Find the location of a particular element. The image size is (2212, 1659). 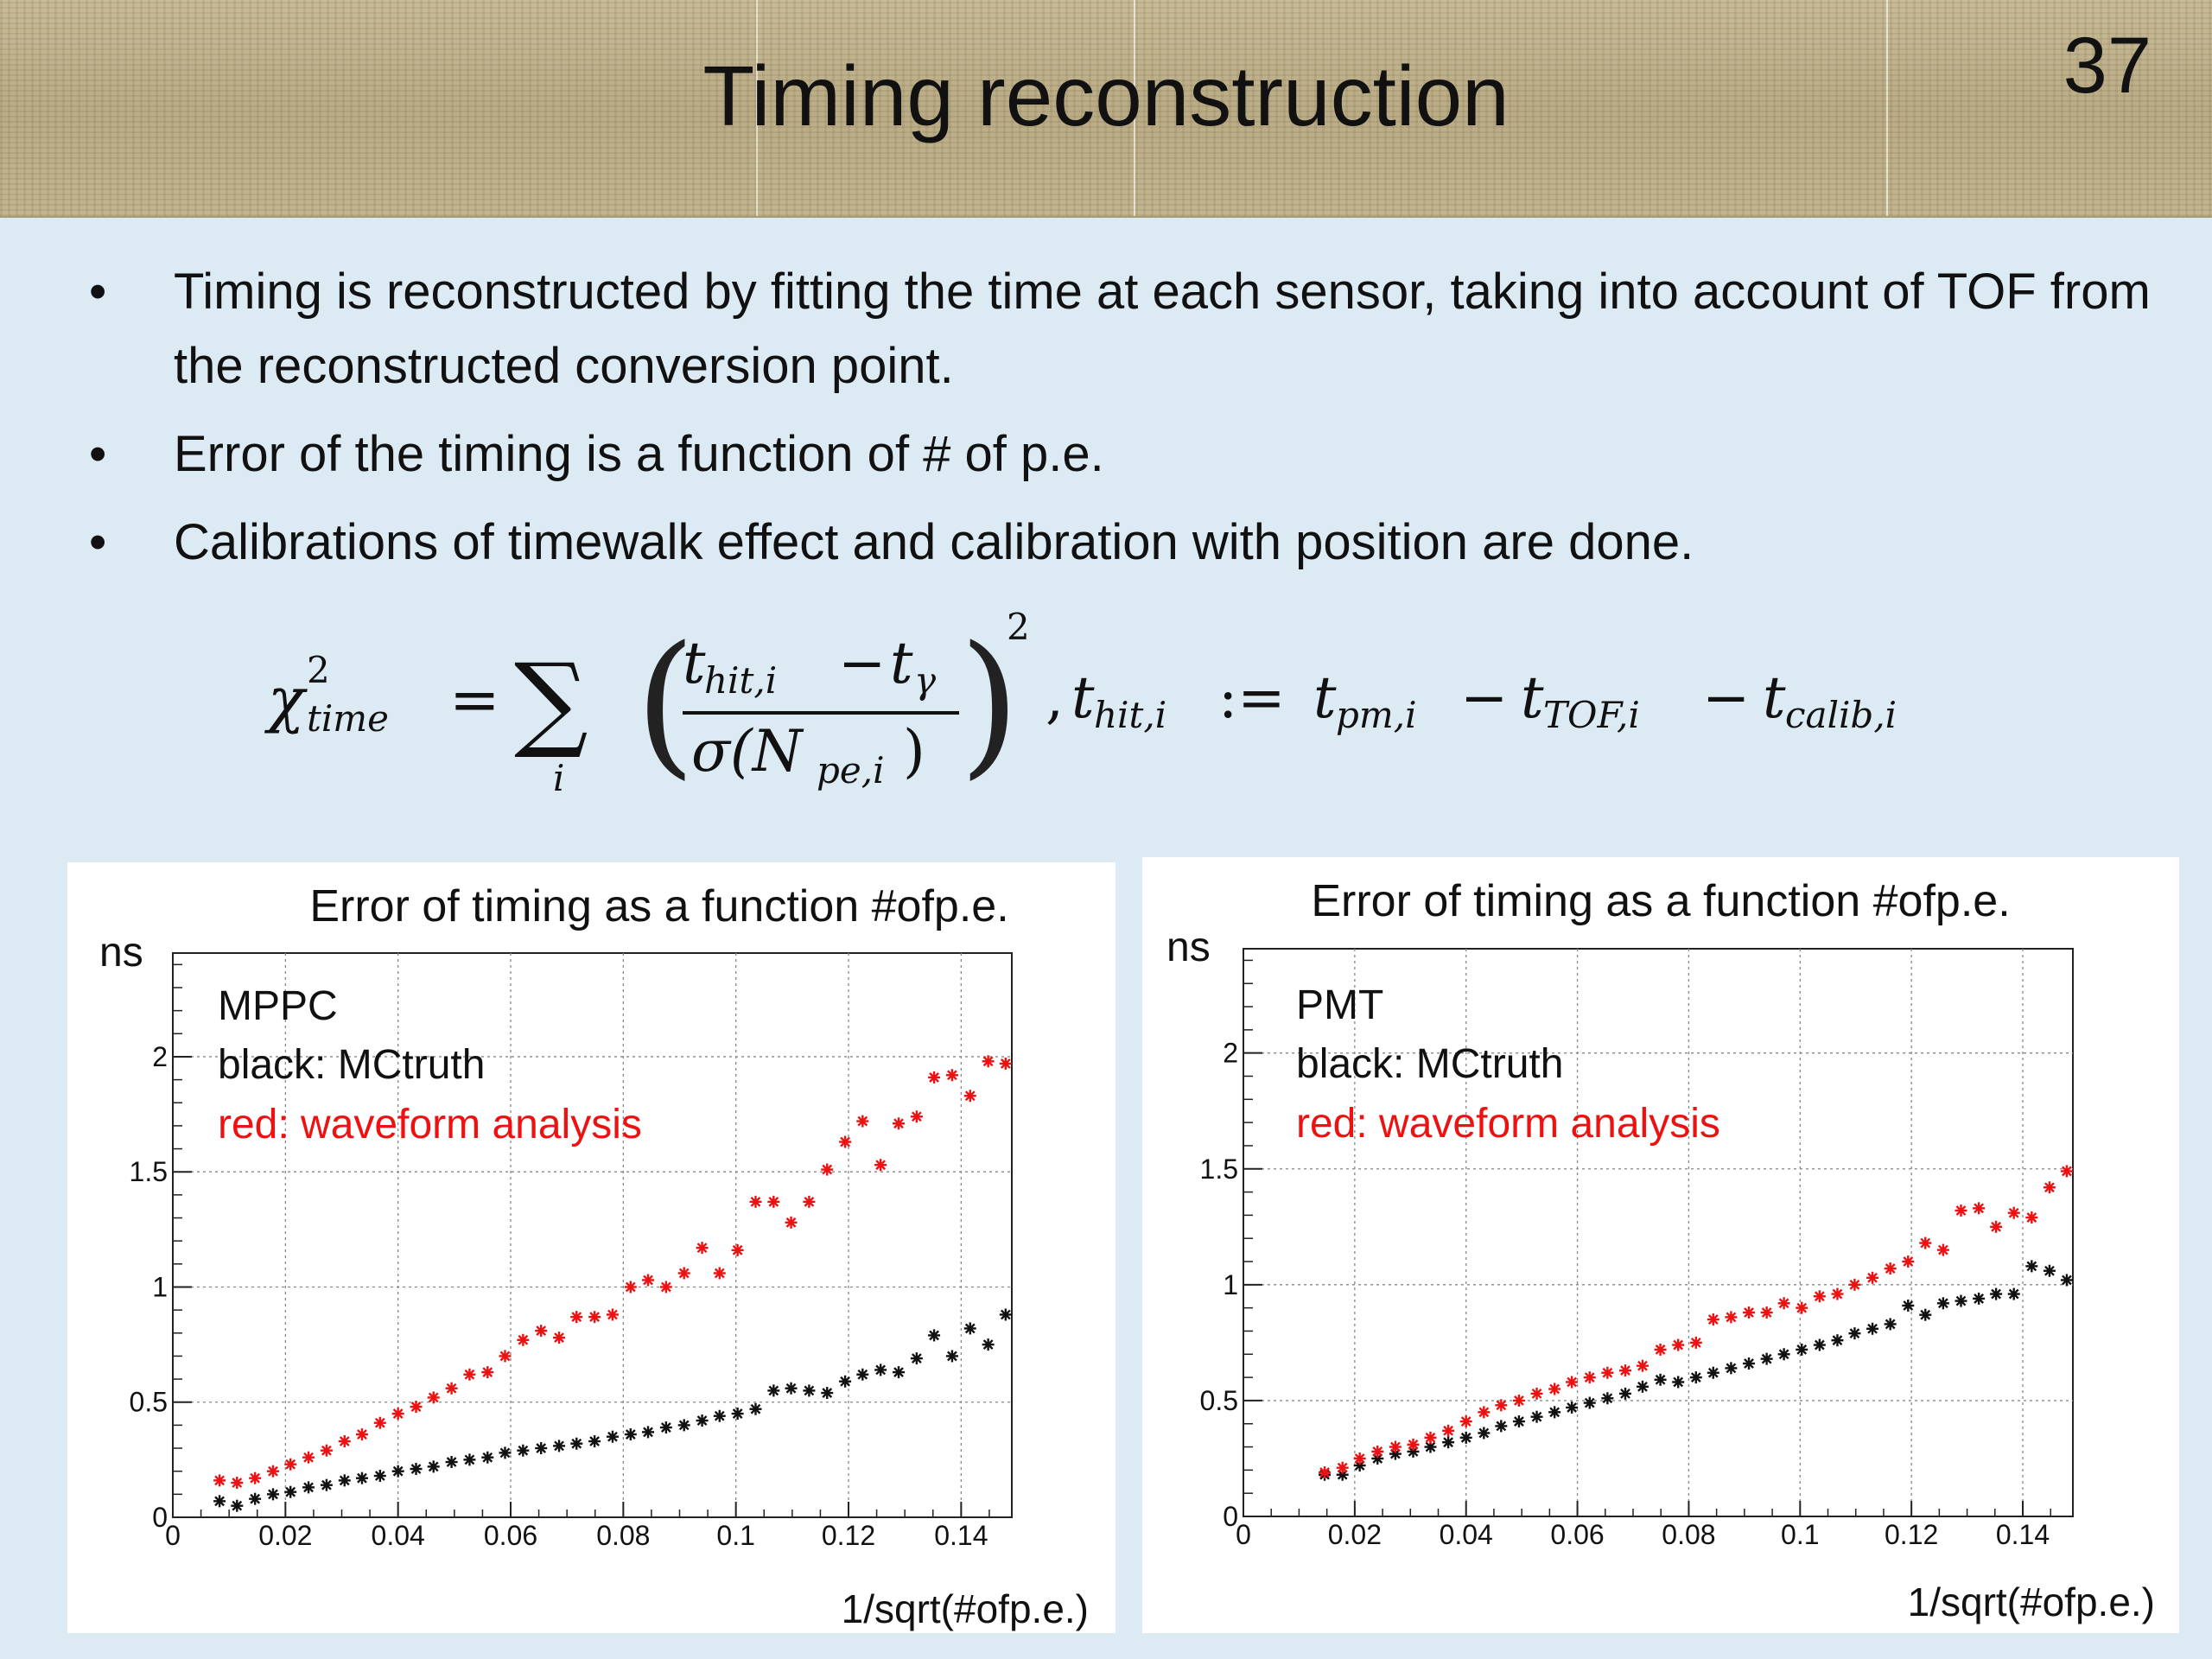

formula-den-sub: pe,i is located at coordinates (851, 770).